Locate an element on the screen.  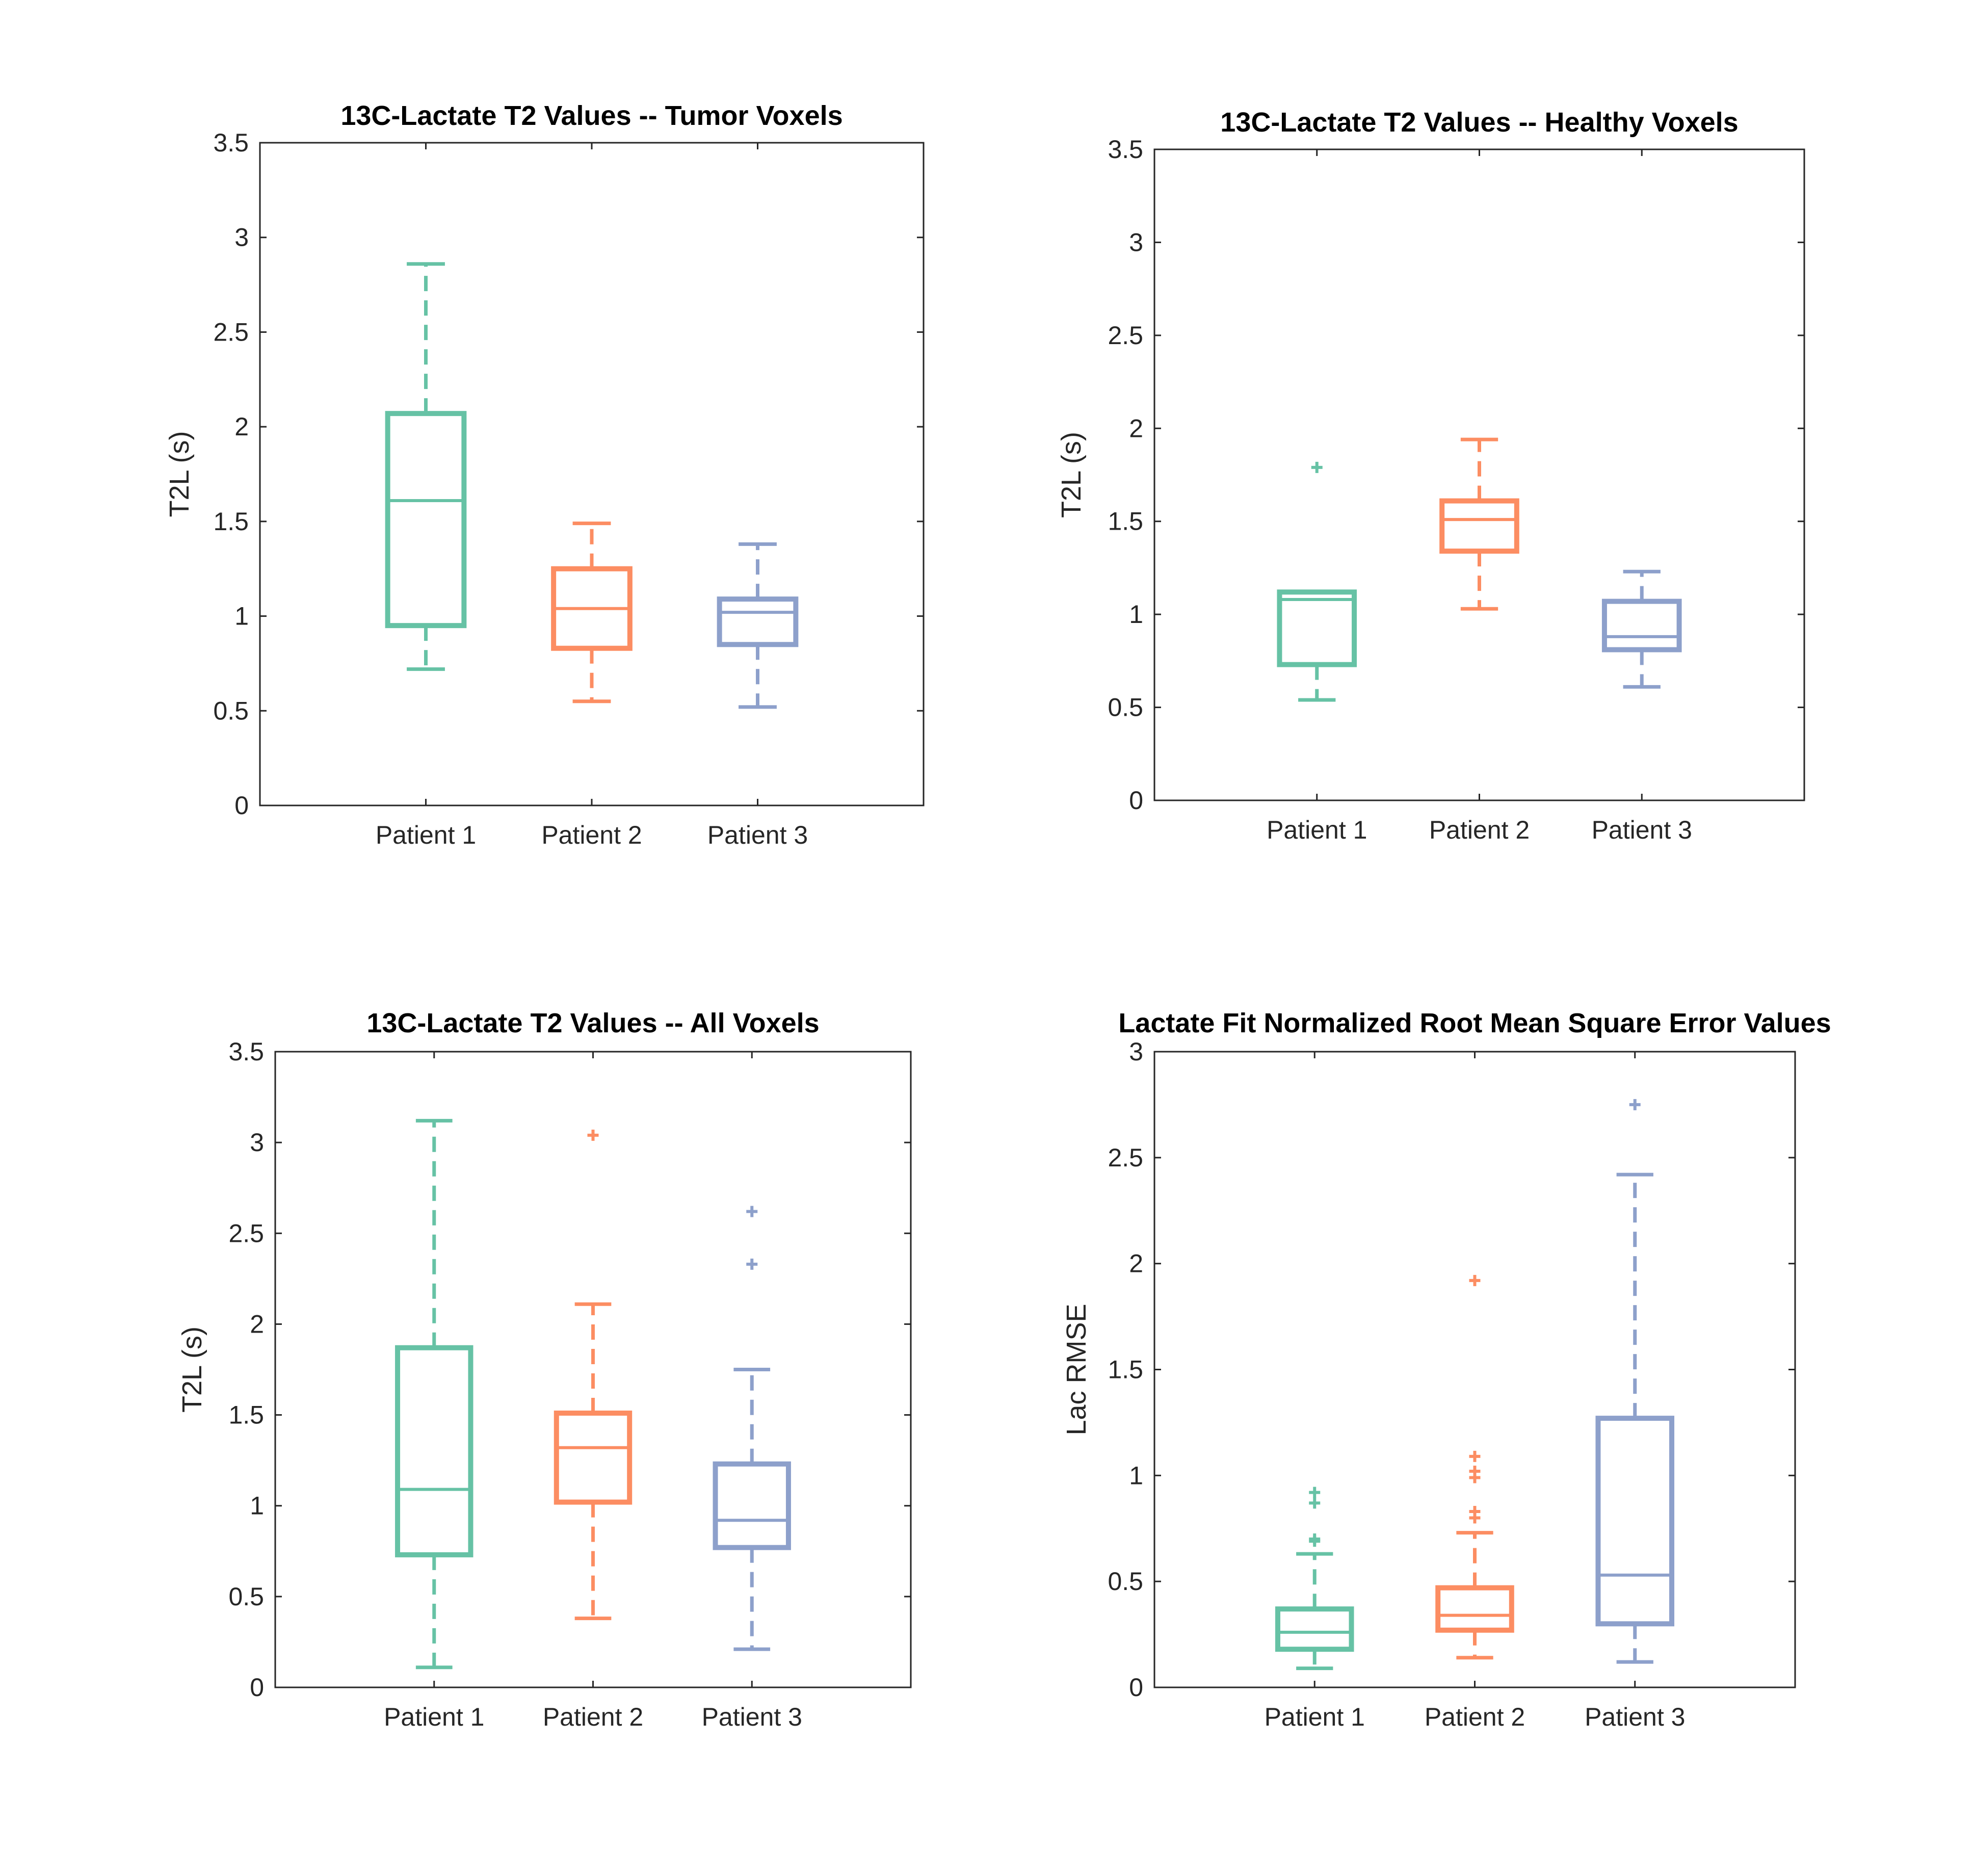
chart-title: 13C-Lactate T2 Values -- All Voxels is located at coordinates (592, 1023).